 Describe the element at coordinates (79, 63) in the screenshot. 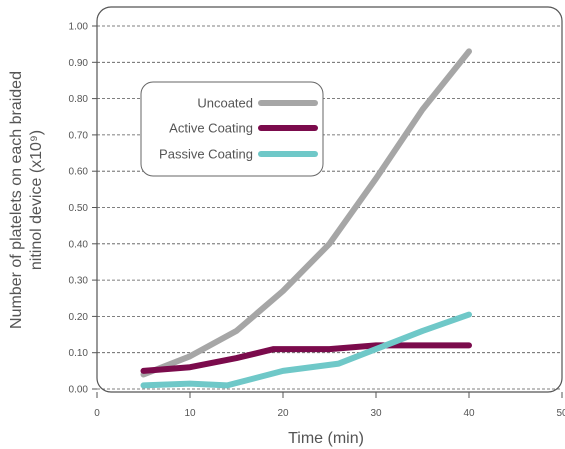

I see `y-tick-label: 0.90` at that location.